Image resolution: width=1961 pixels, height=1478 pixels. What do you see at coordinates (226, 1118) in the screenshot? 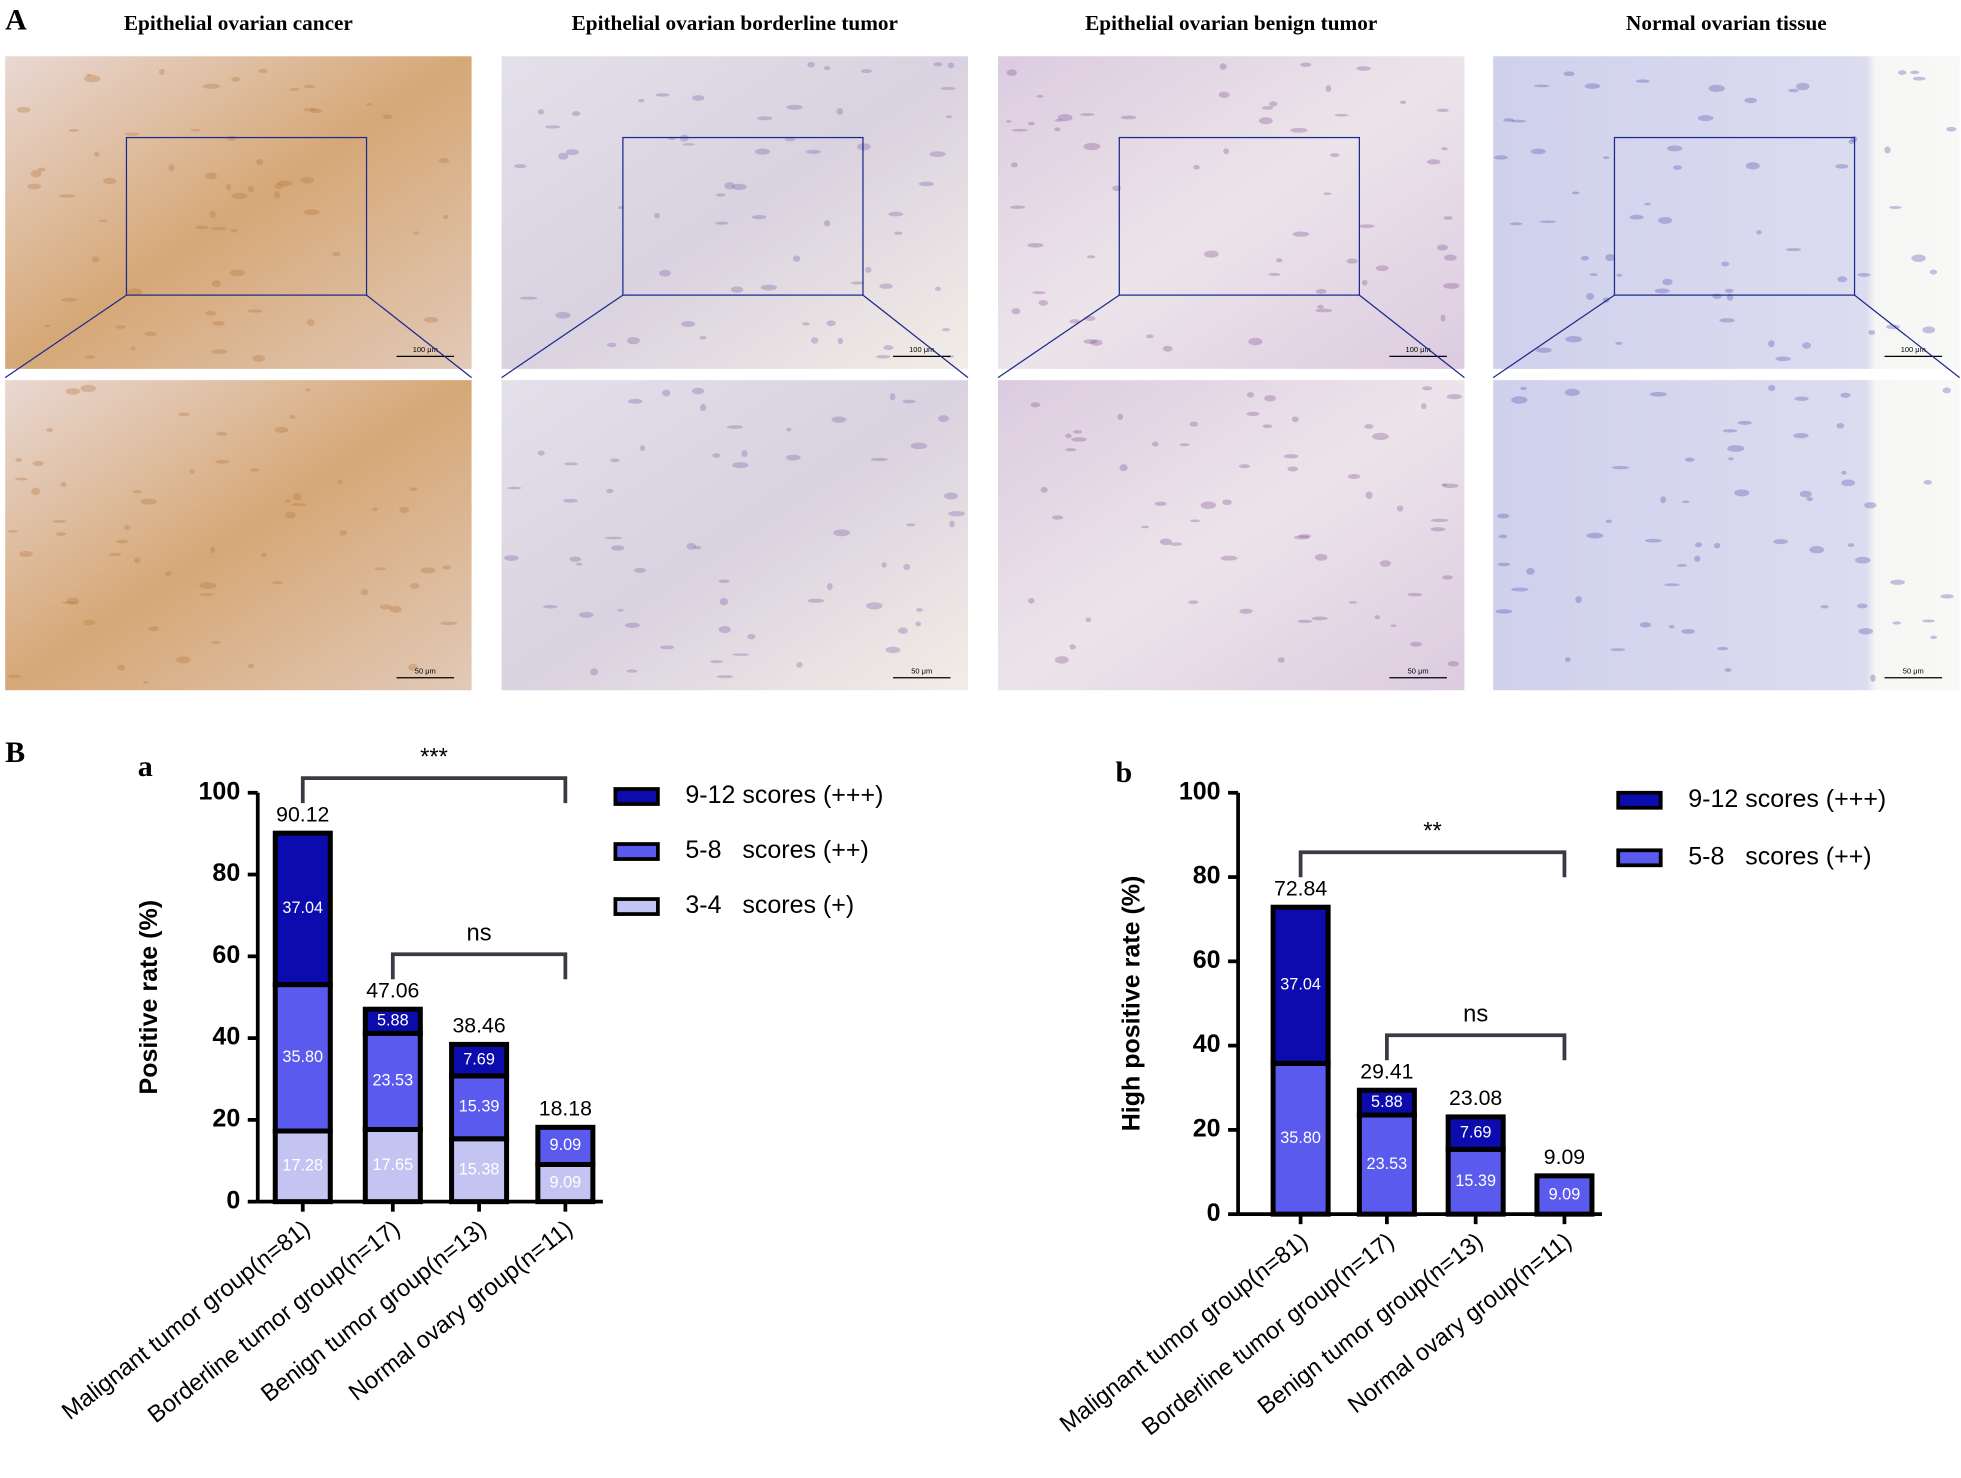
I see `y-tick-label: 20` at bounding box center [226, 1118].